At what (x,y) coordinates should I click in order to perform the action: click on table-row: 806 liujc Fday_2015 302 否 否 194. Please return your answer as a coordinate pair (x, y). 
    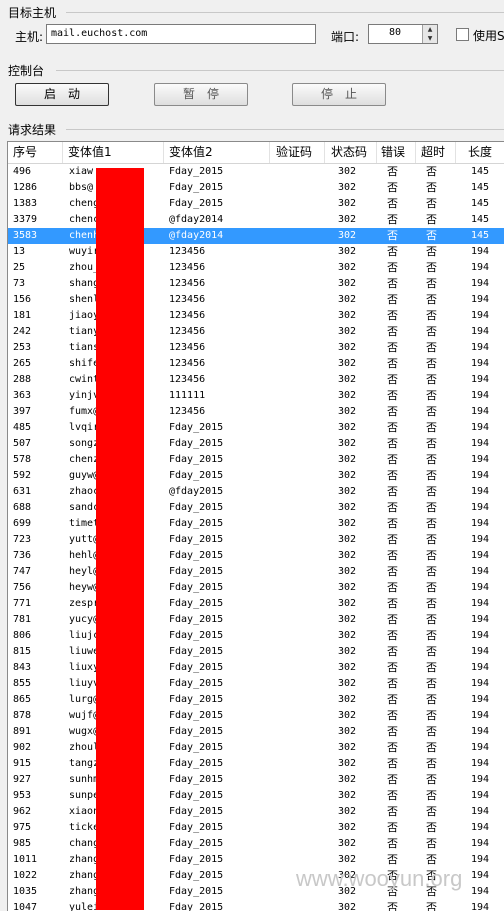
    Looking at the image, I should click on (256, 636).